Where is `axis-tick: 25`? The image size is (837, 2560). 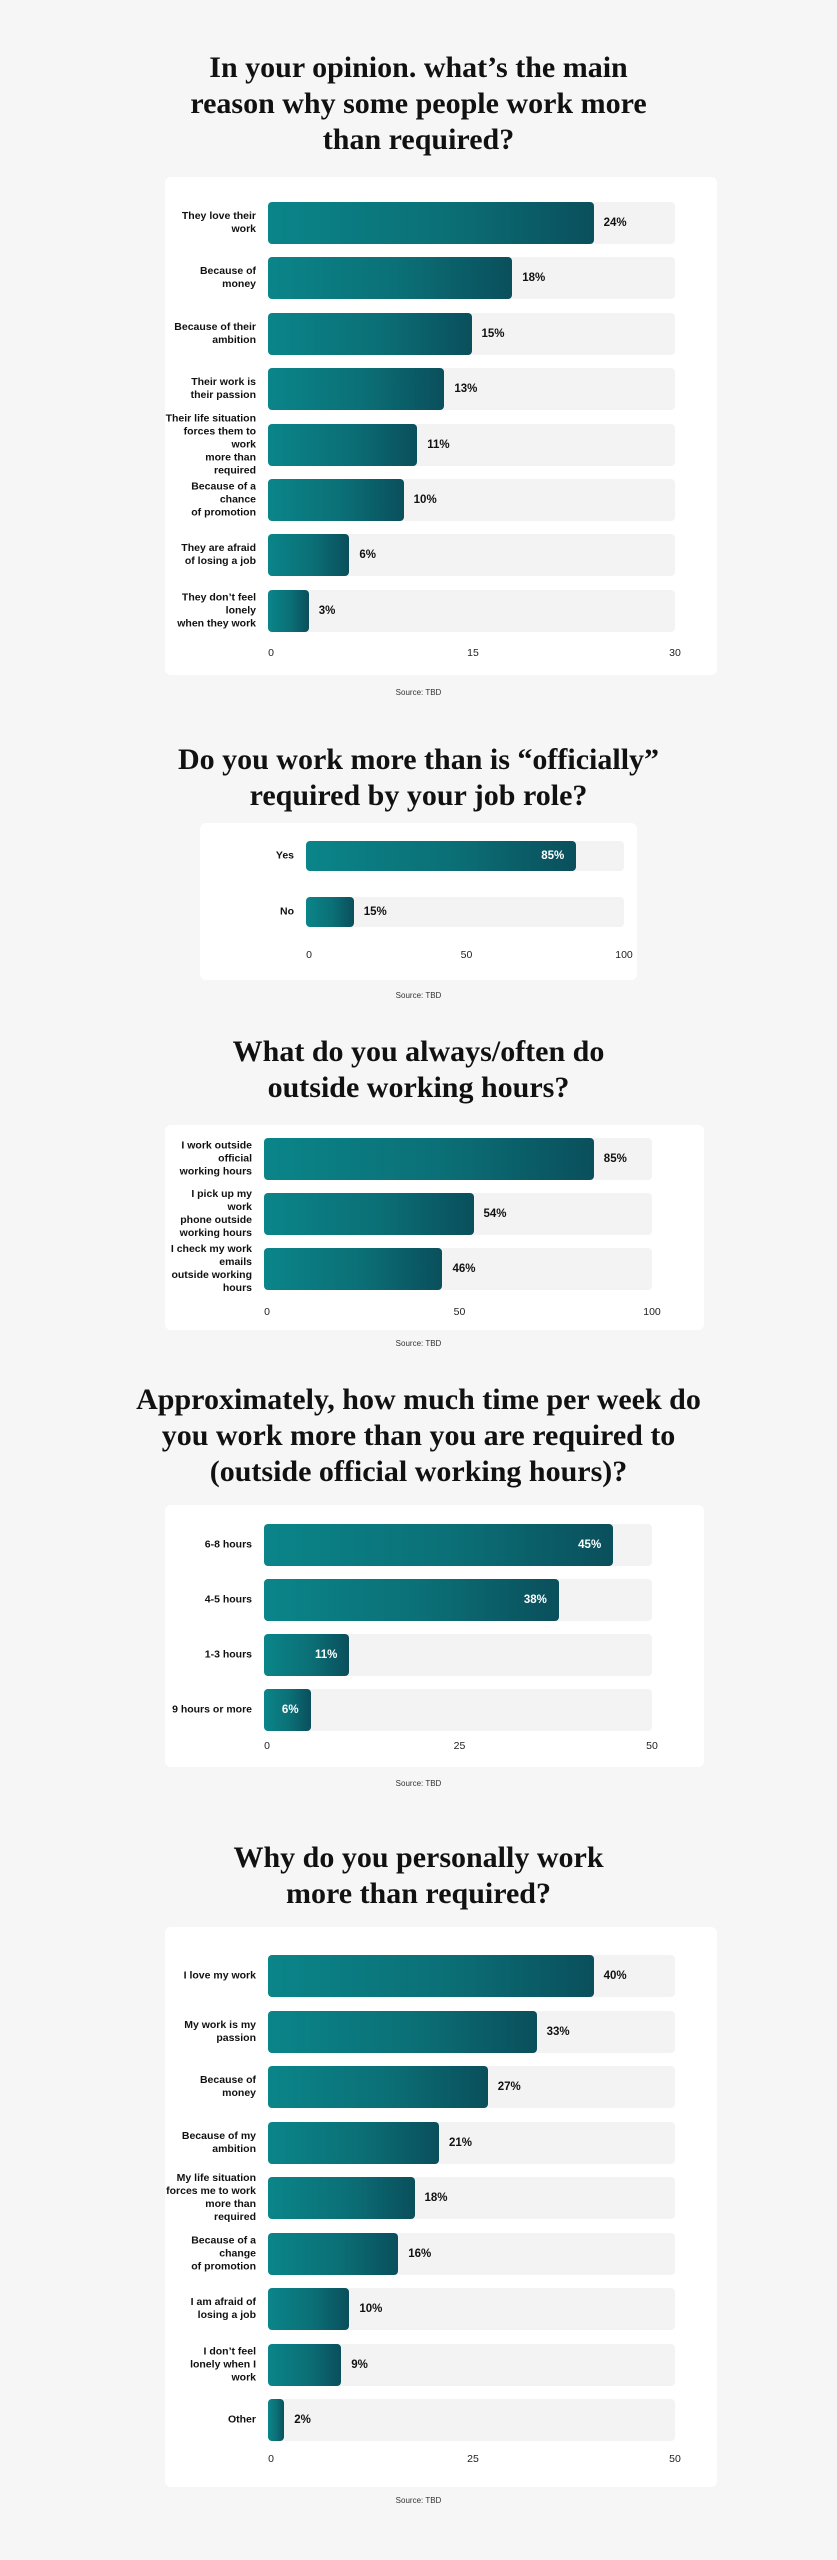
axis-tick: 25 is located at coordinates (459, 1746).